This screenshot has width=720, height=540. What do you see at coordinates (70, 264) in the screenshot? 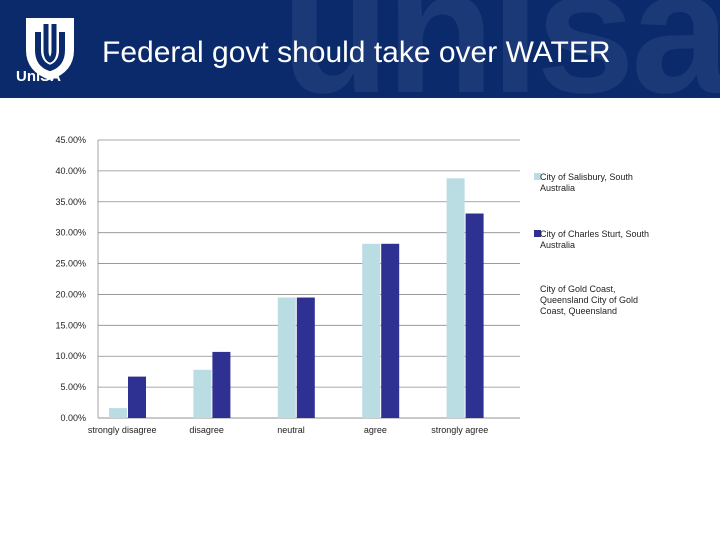
I see `y-tick-label: 25.00%` at bounding box center [70, 264].